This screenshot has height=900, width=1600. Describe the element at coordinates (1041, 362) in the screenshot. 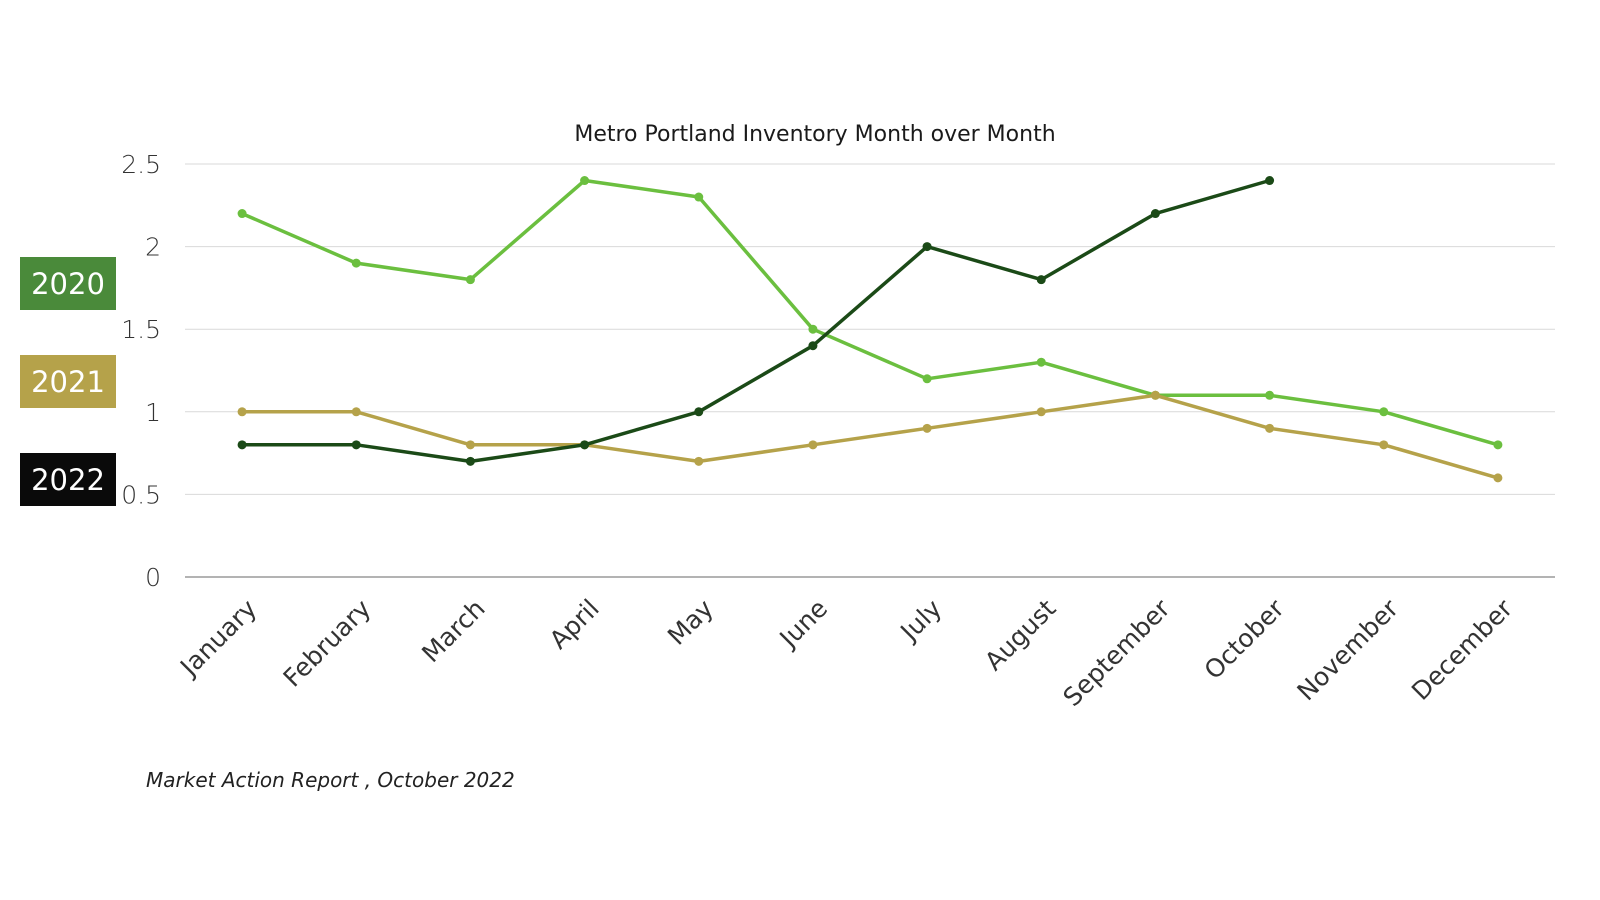

I see `data-point-2020-august` at that location.